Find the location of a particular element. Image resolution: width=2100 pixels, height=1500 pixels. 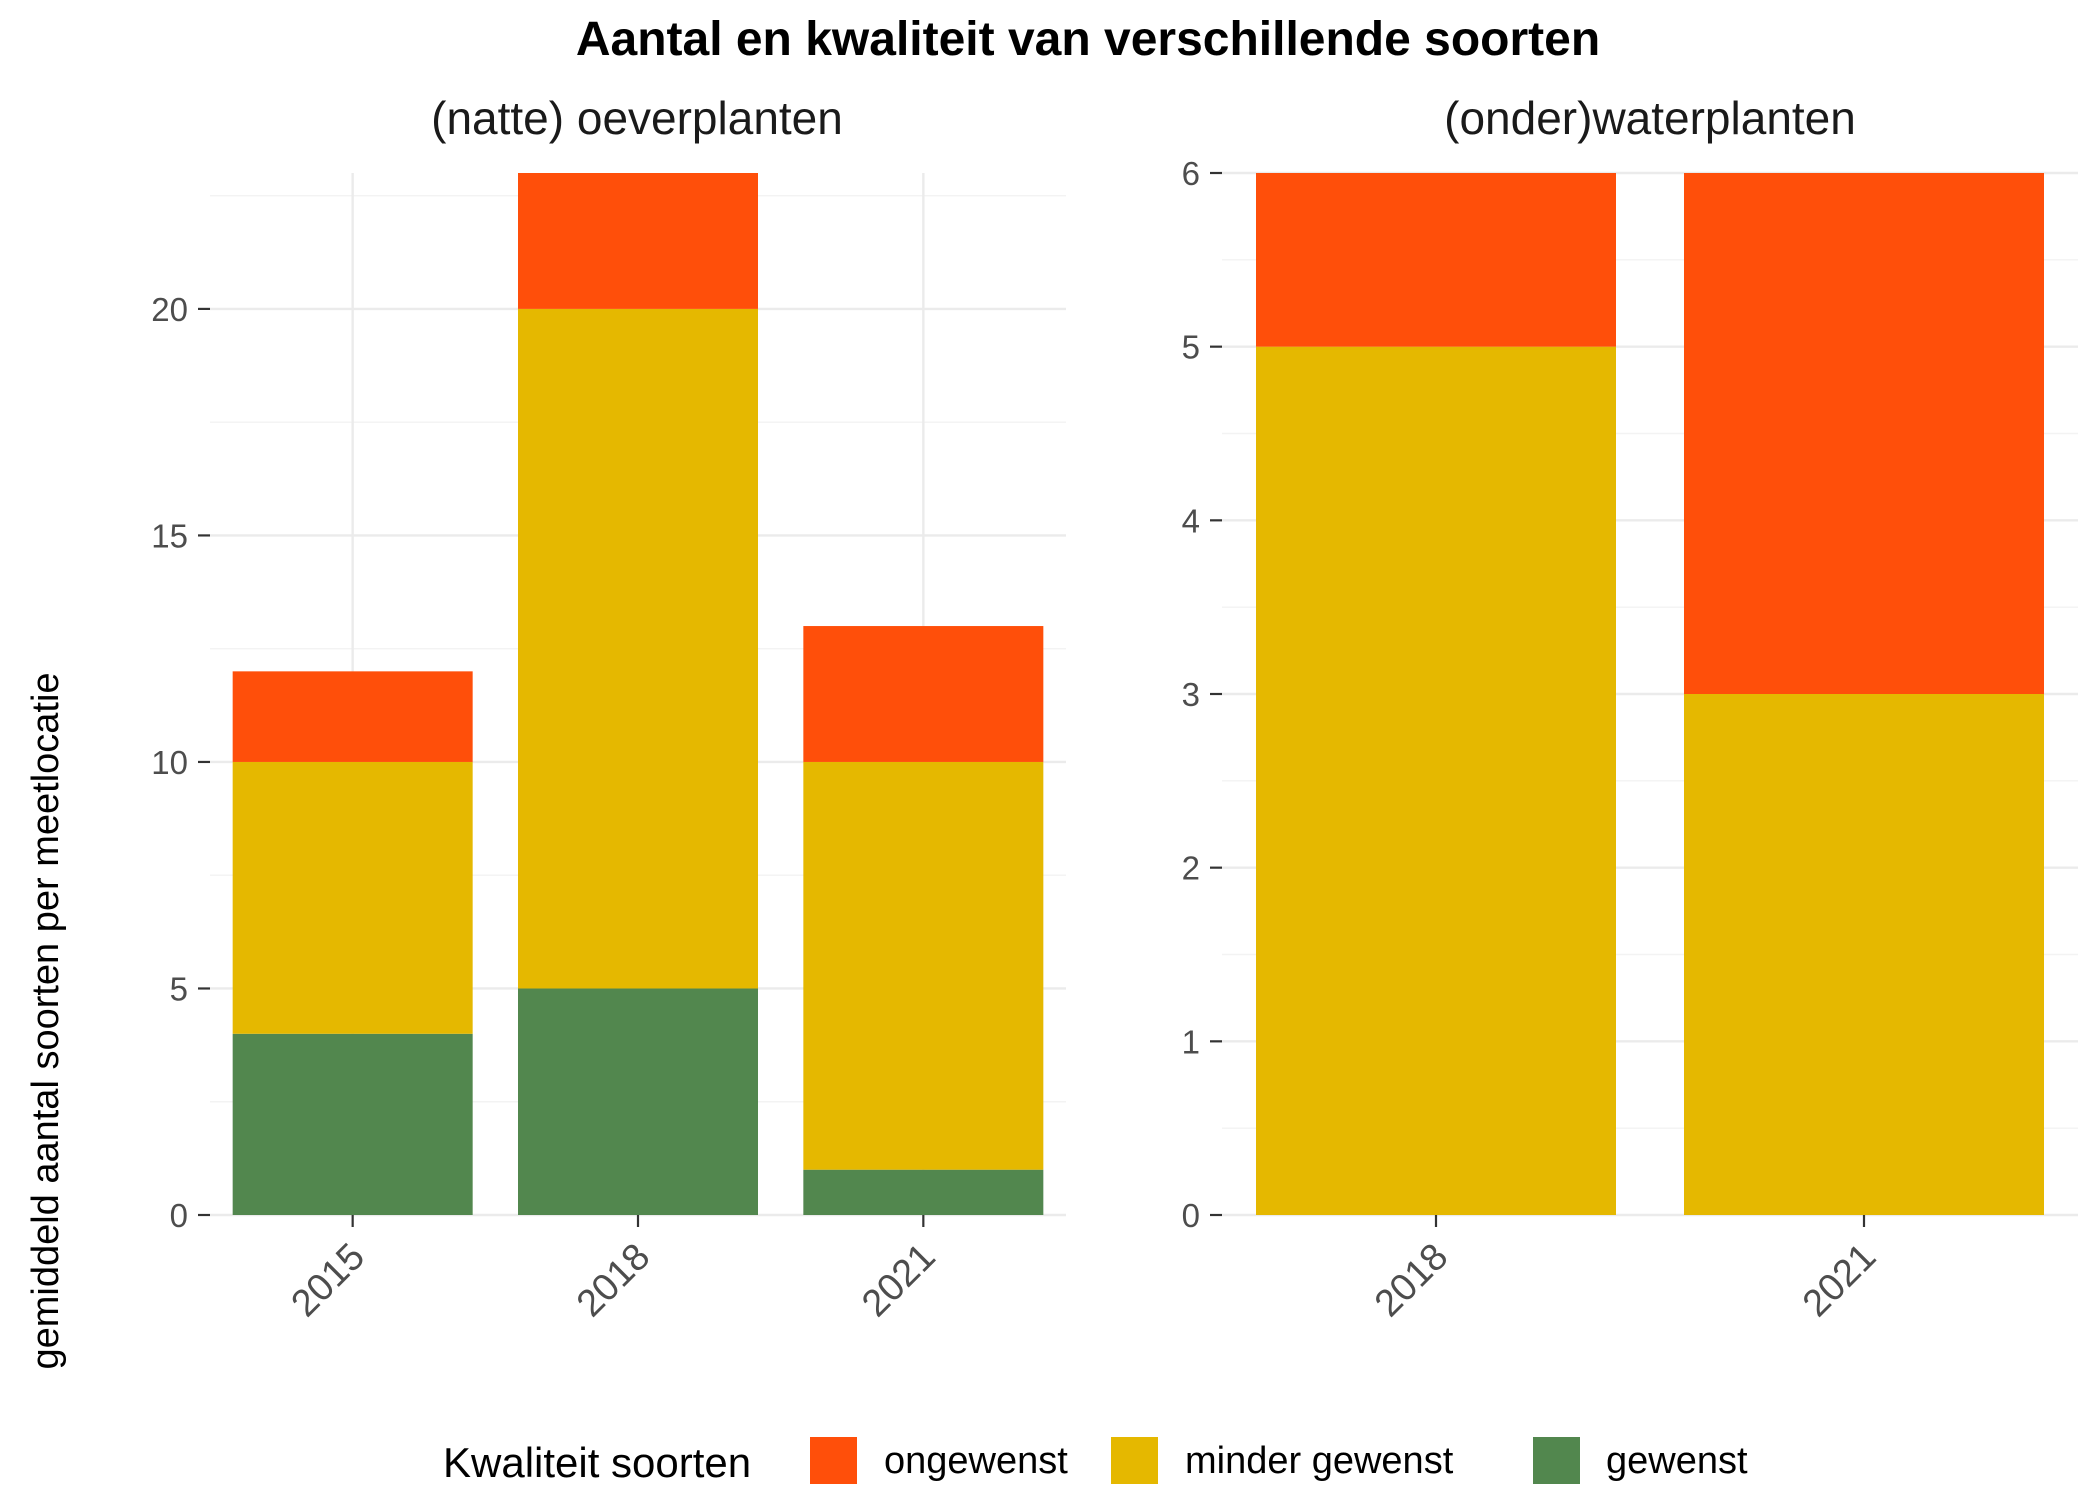

y-tick-label: 2 is located at coordinates (1191, 868).